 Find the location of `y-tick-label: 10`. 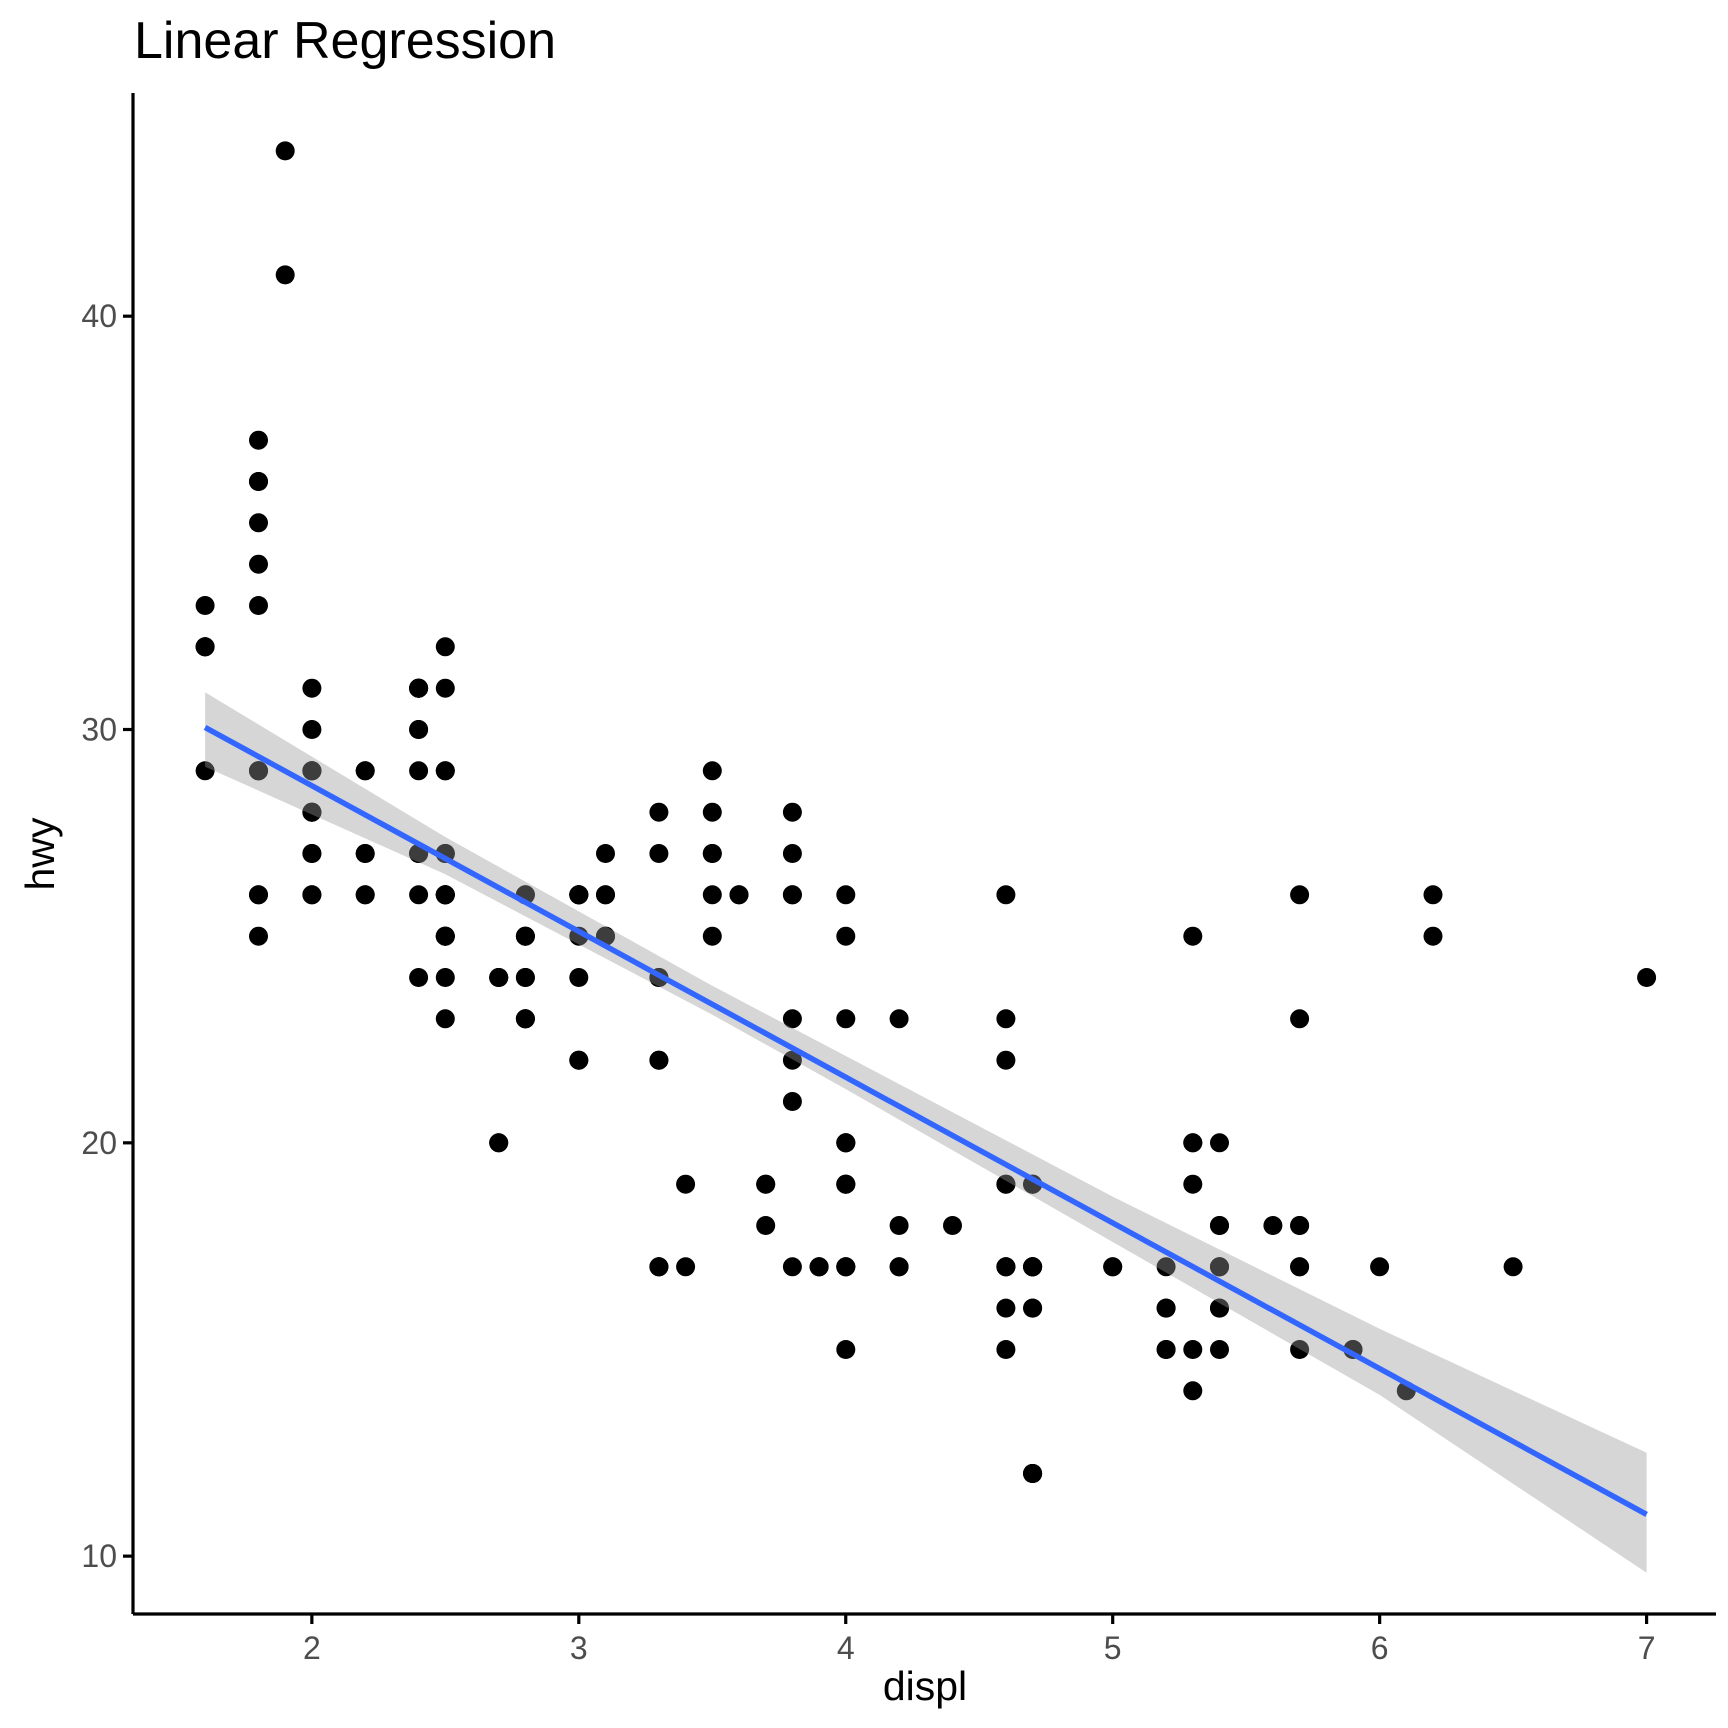

y-tick-label: 10 is located at coordinates (99, 1556).